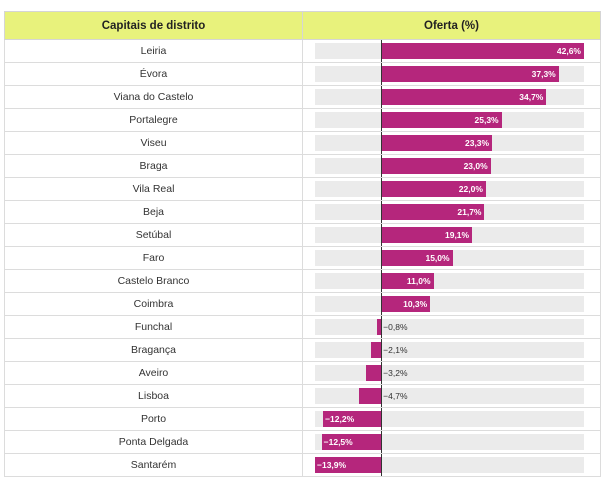 The height and width of the screenshot is (487, 604). I want to click on table-row: Viseu 23,3%, so click(302, 143).